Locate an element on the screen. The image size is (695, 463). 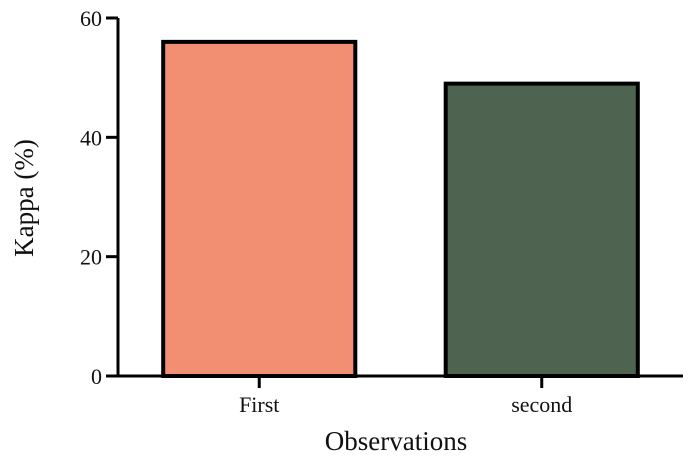
y-axis-title: Kappa (%) is located at coordinates (24, 198).